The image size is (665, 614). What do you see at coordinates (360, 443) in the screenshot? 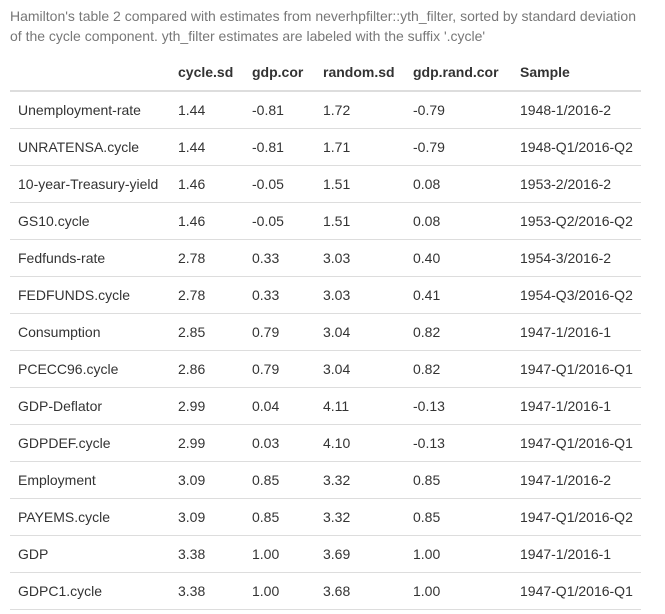
I see `cell-random-sd: 4.10` at bounding box center [360, 443].